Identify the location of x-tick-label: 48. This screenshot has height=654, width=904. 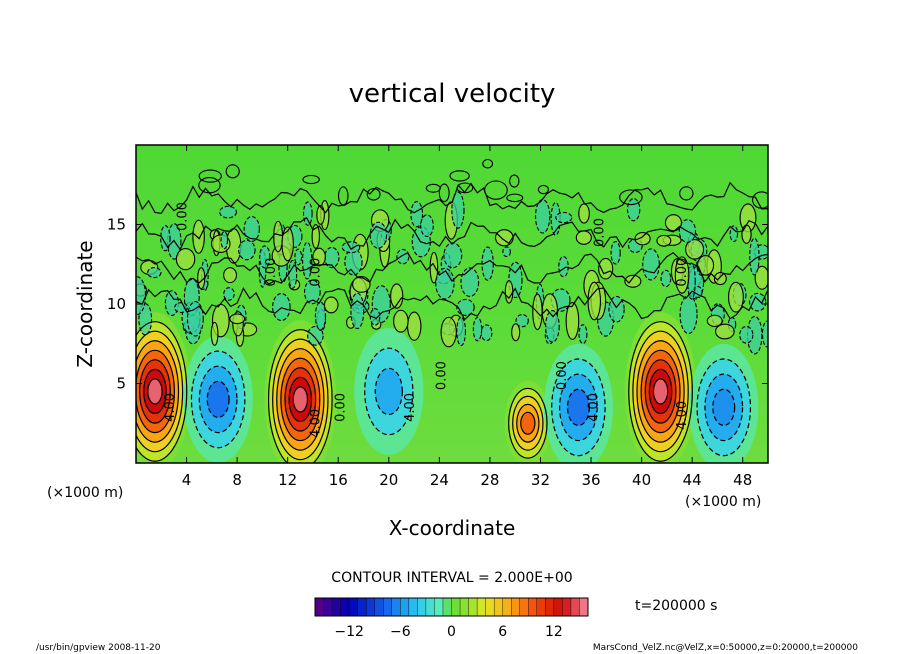
(742, 480).